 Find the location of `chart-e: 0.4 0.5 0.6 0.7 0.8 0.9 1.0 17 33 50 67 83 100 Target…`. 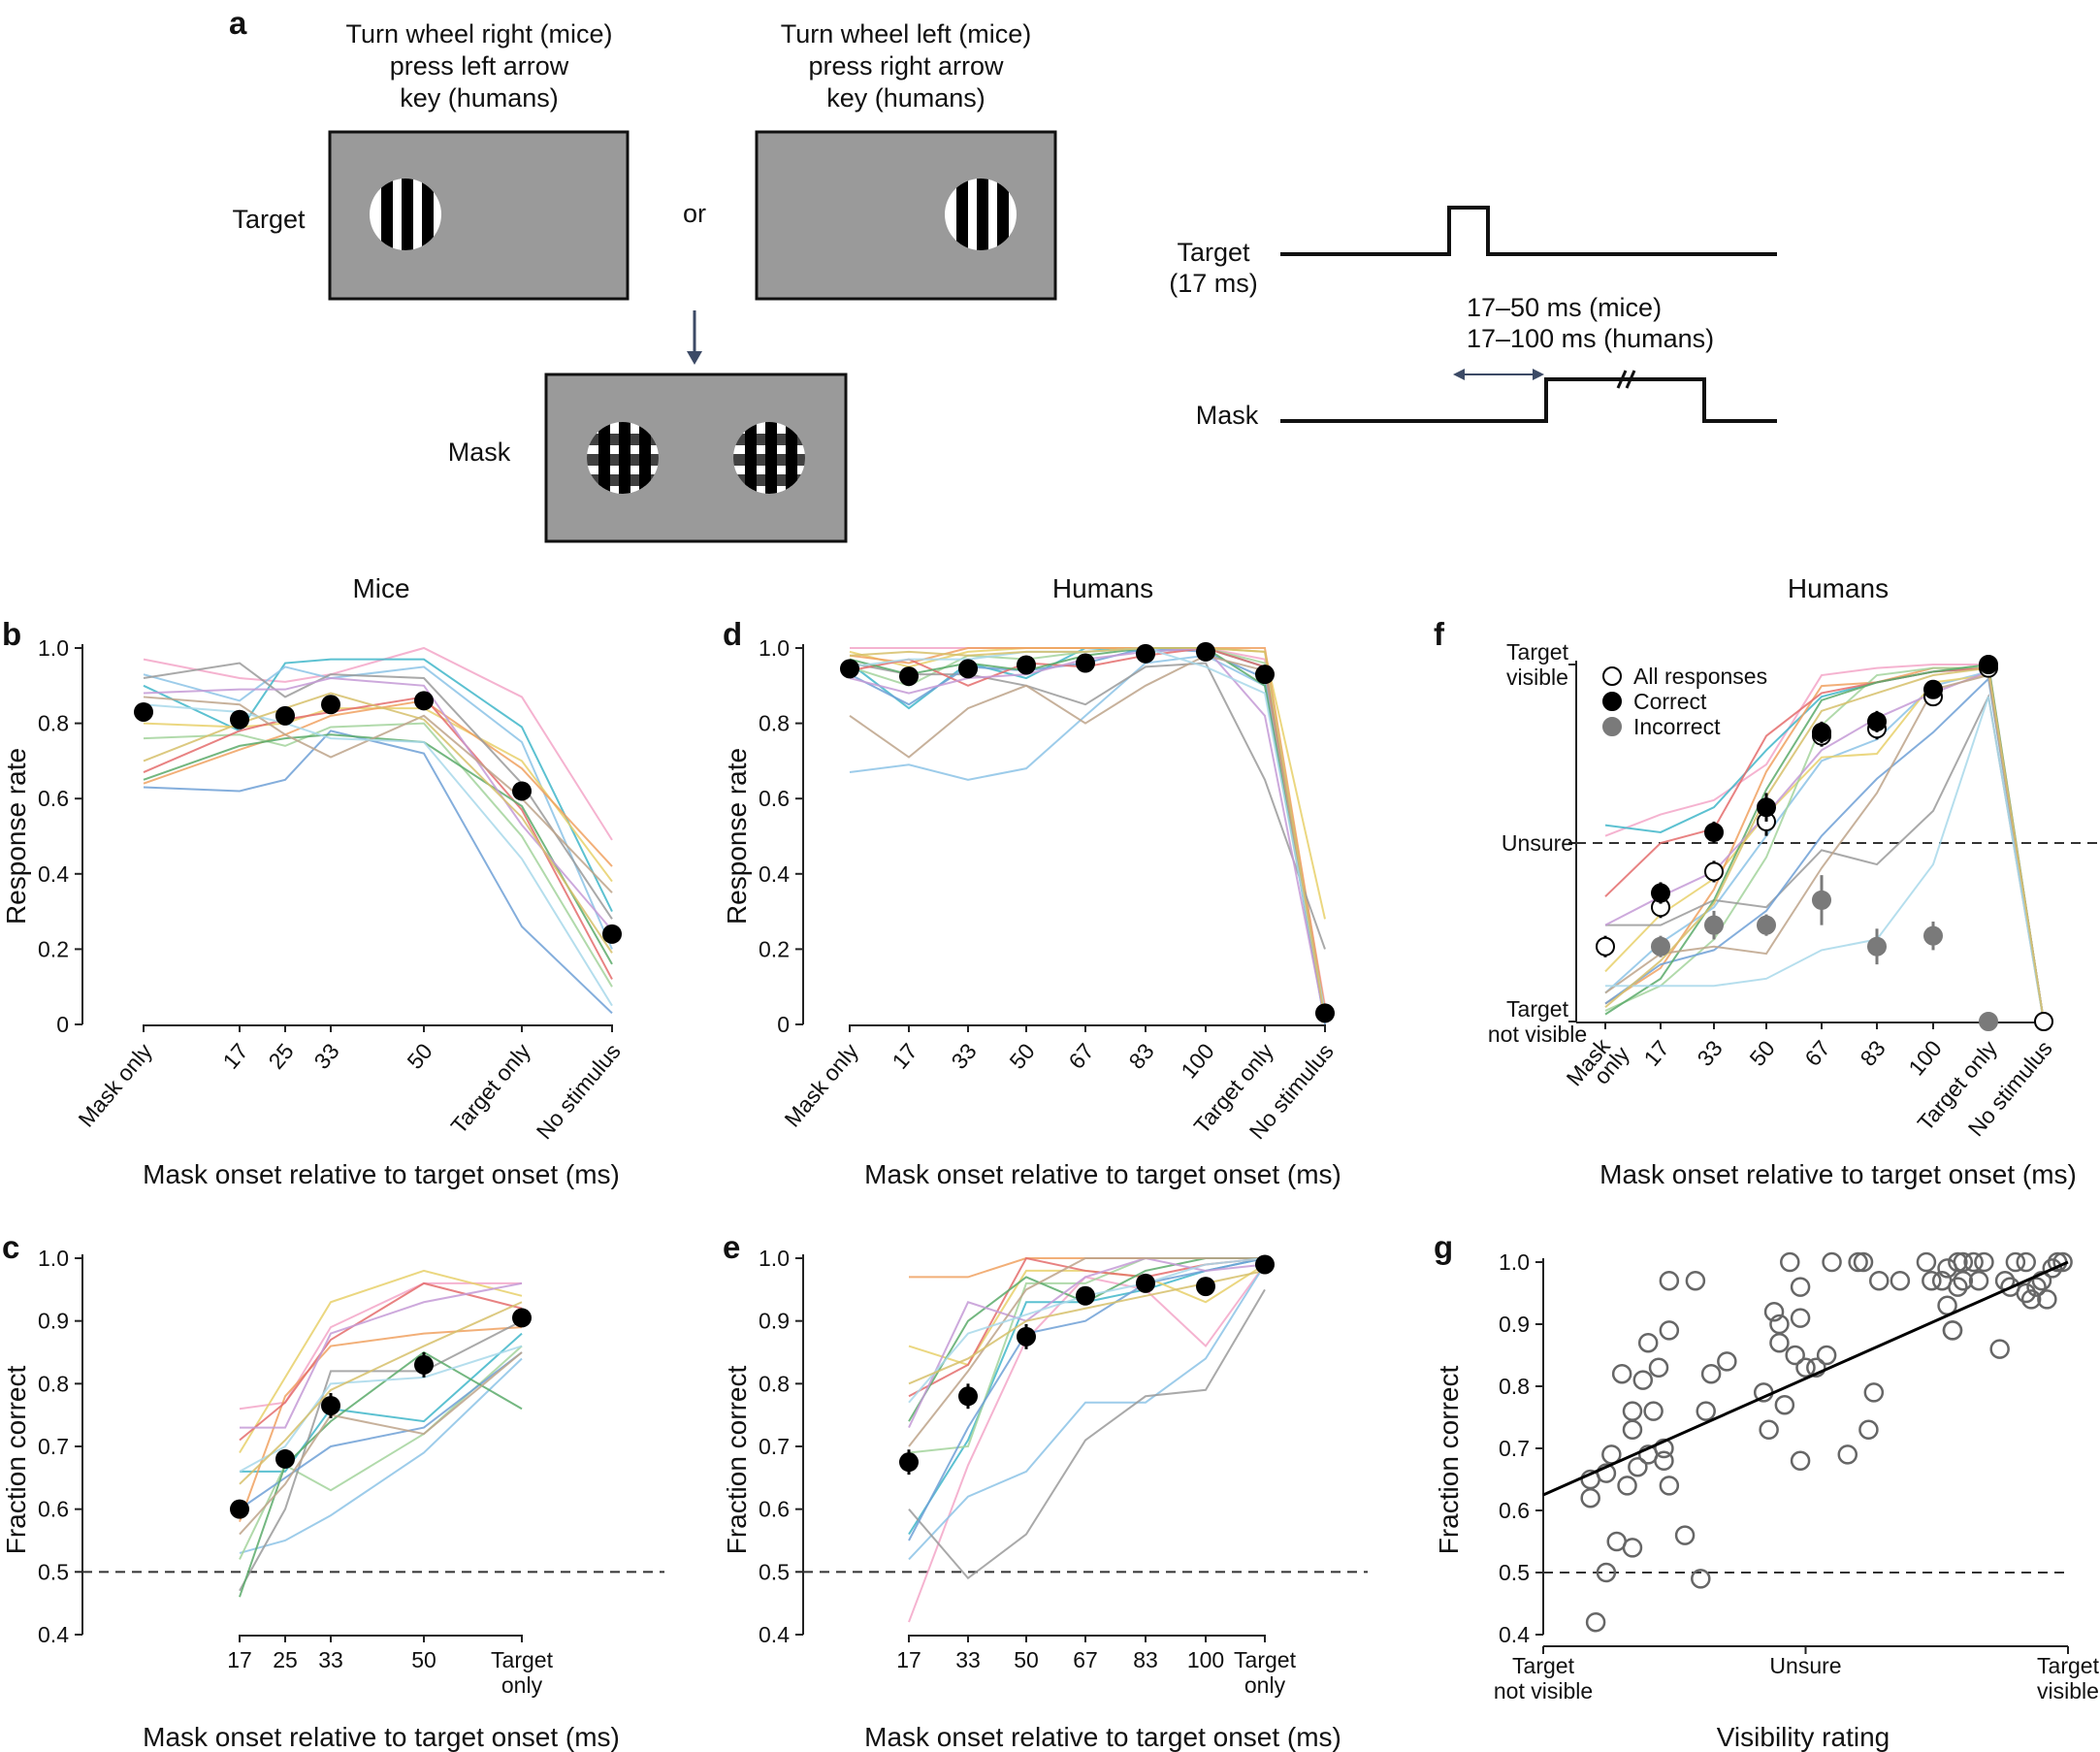

chart-e: 0.4 0.5 0.6 0.7 0.8 0.9 1.0 17 33 50 67 83 100 Target… is located at coordinates (1063, 1472).